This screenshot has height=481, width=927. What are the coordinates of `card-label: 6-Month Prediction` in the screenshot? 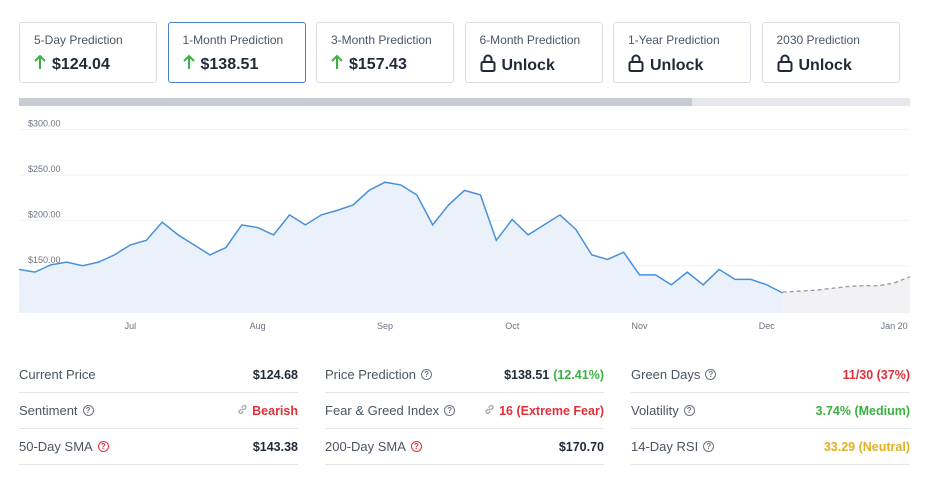 It's located at (530, 40).